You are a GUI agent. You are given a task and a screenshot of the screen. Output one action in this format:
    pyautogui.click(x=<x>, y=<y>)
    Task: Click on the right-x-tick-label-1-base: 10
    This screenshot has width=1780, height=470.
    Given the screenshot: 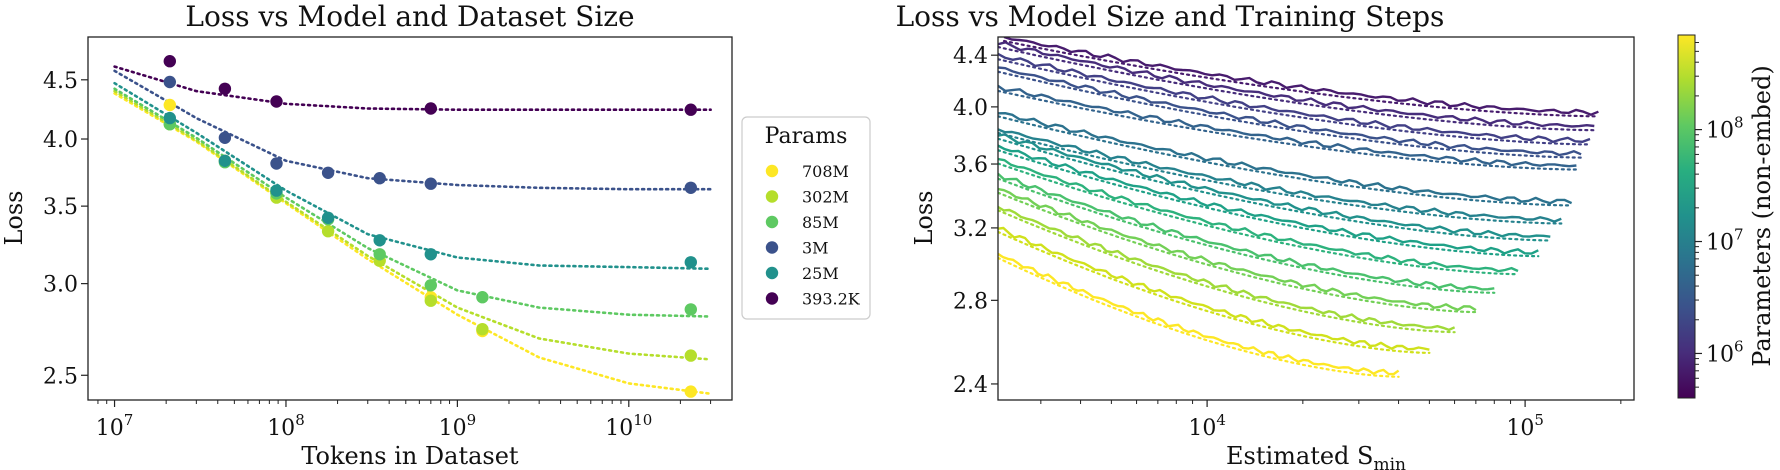 What is the action you would take?
    pyautogui.click(x=1520, y=428)
    